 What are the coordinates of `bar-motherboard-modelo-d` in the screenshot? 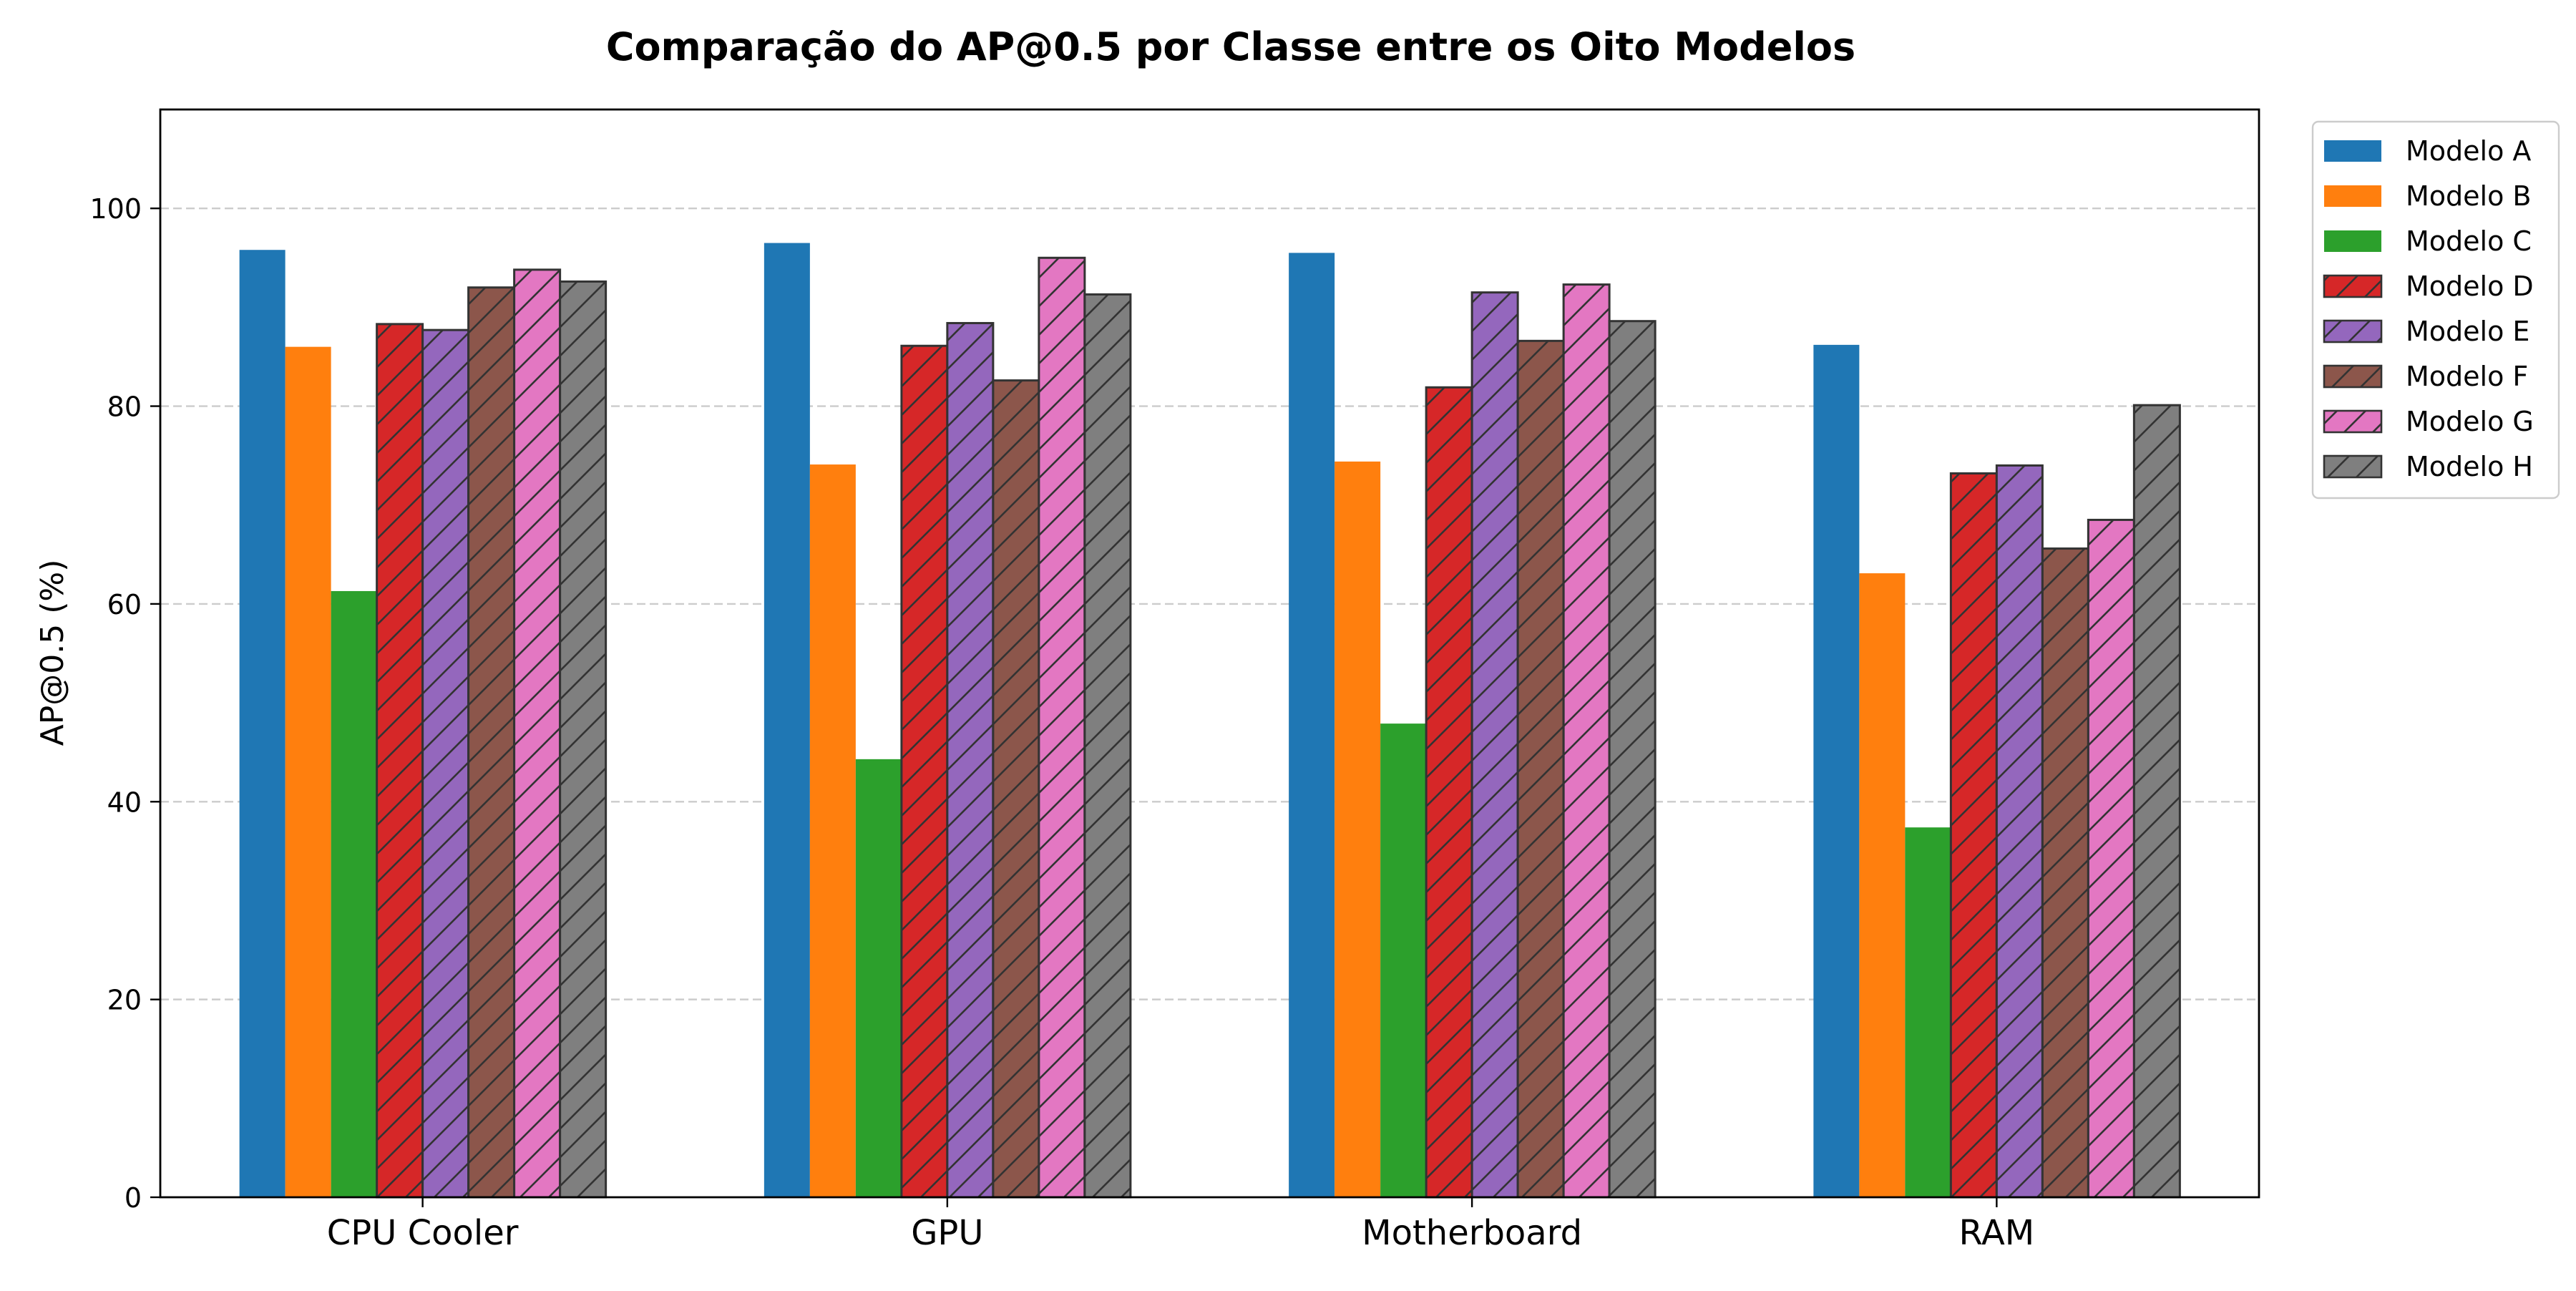 It's located at (1449, 792).